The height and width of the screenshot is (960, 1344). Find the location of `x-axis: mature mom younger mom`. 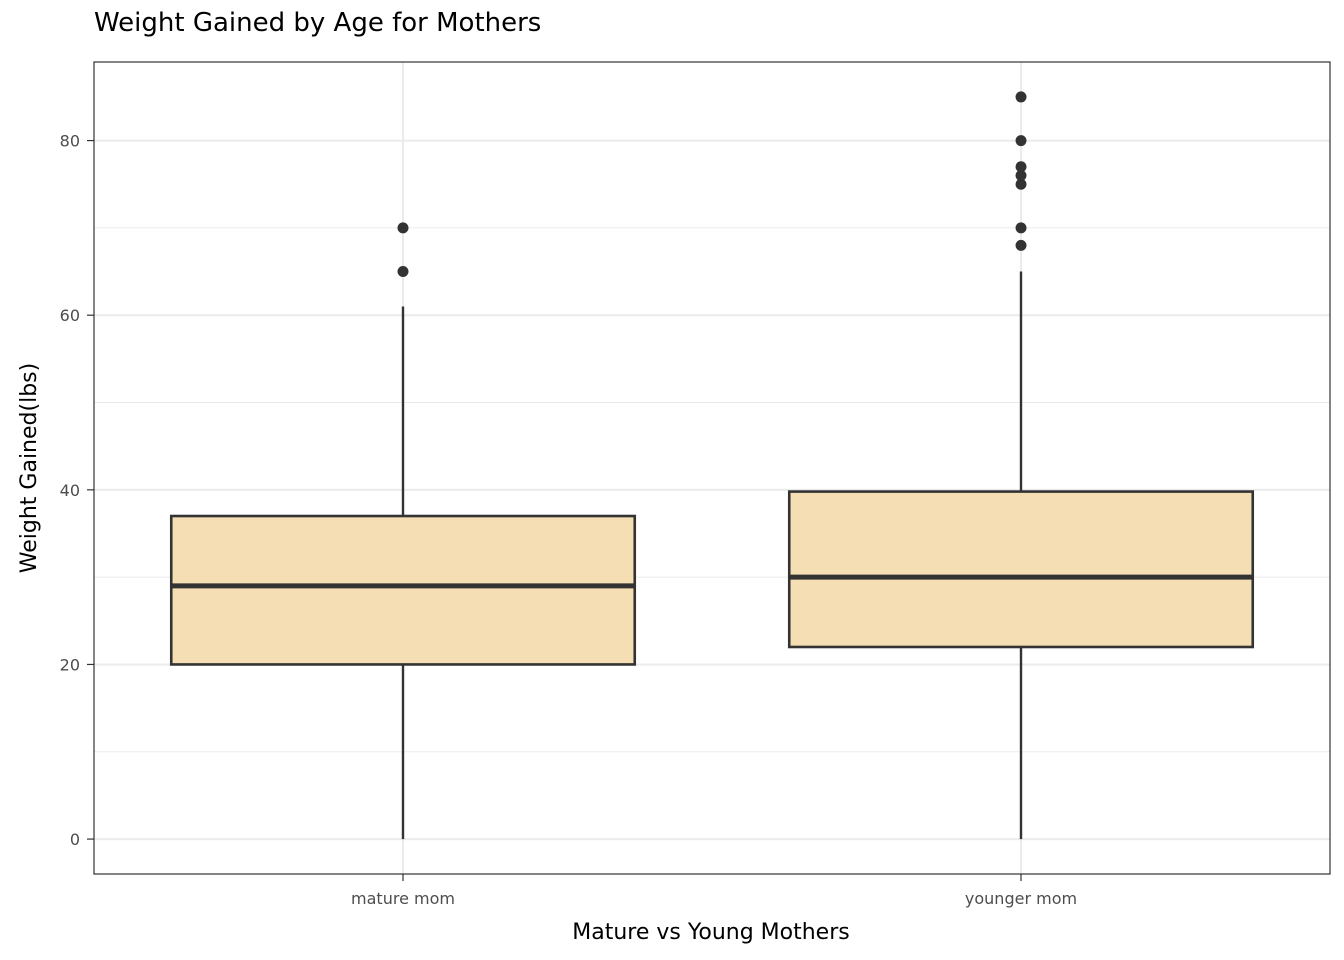

x-axis: mature mom younger mom is located at coordinates (714, 891).